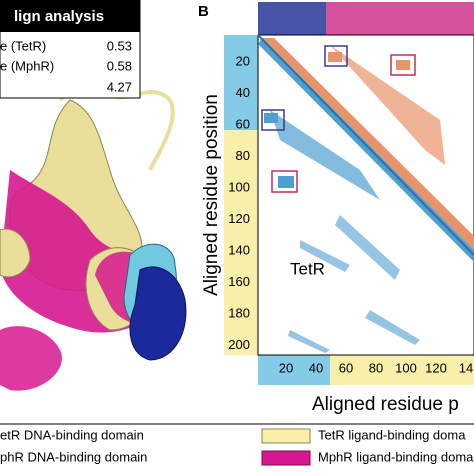  Describe the element at coordinates (27, 65) in the screenshot. I see `table-label: e (MphR)` at that location.